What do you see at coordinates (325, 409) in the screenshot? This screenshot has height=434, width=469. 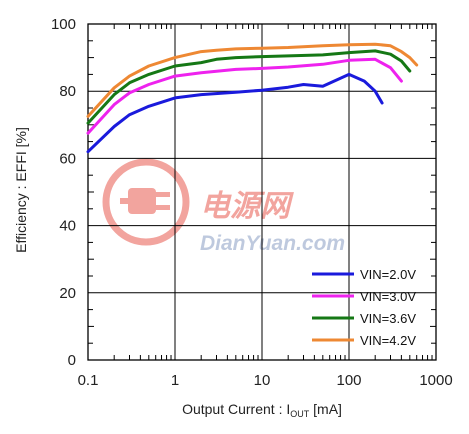 I see `x-axis-title-unit: [mA]` at bounding box center [325, 409].